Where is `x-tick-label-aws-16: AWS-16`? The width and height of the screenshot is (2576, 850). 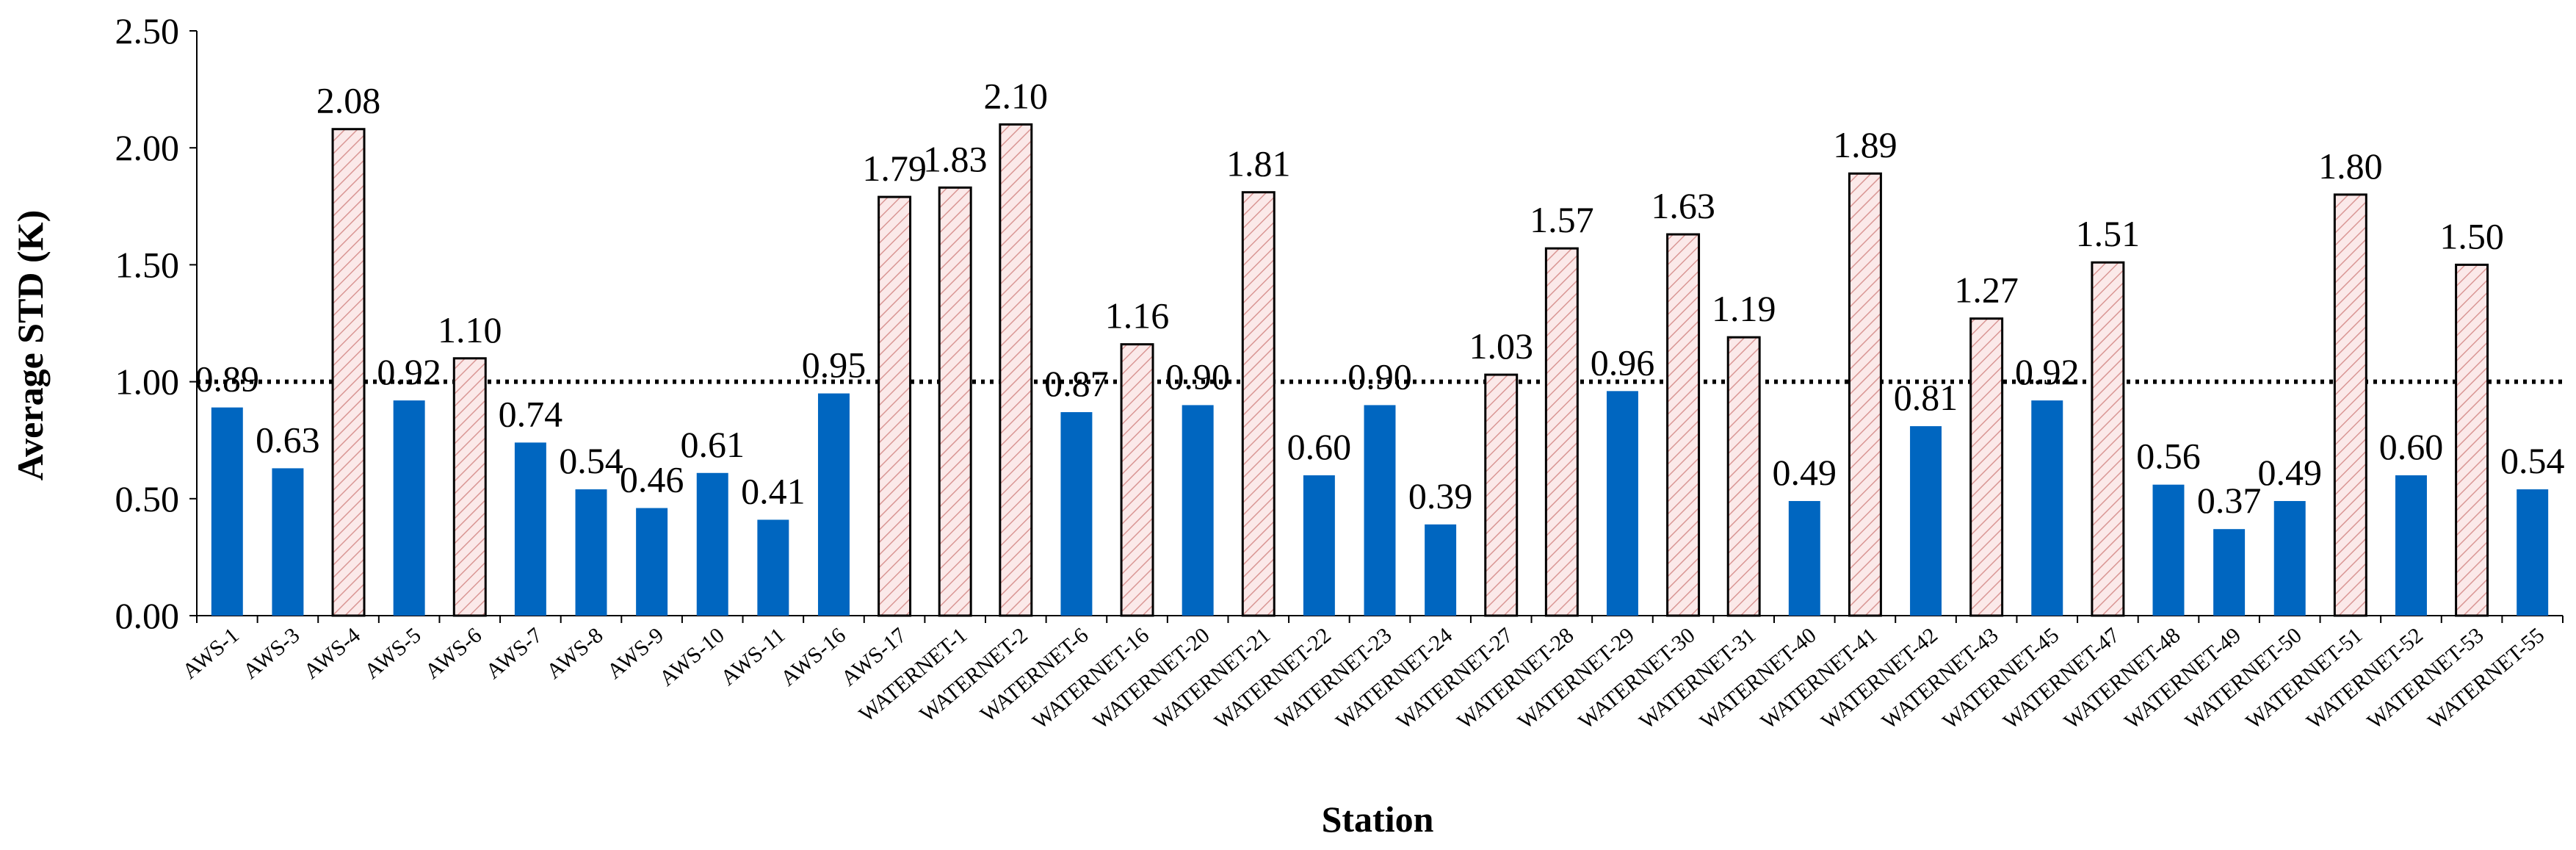 x-tick-label-aws-16: AWS-16 is located at coordinates (813, 657).